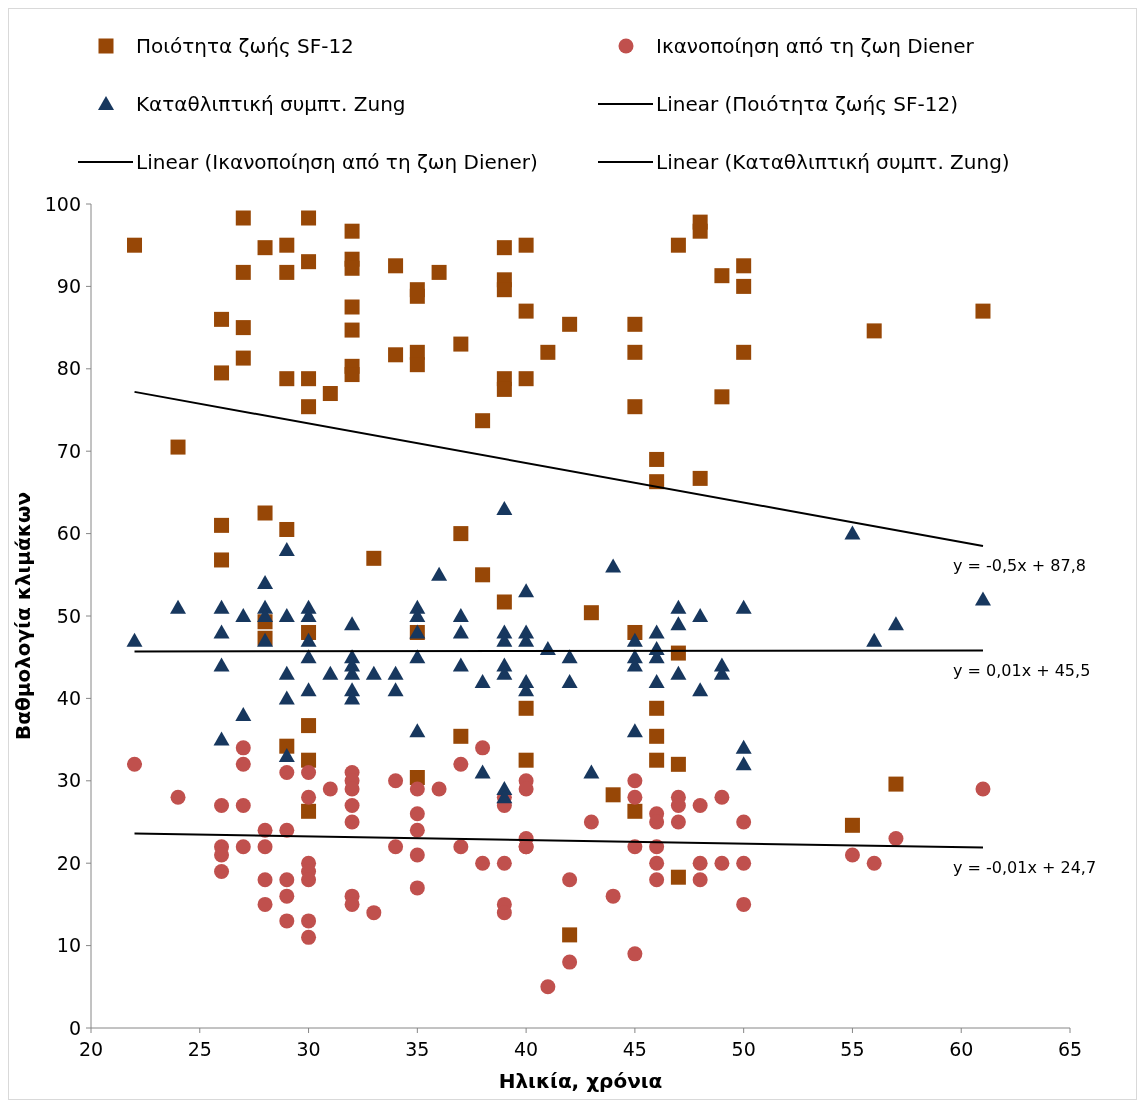 Image resolution: width=1145 pixels, height=1103 pixels. What do you see at coordinates (68, 615) in the screenshot?
I see `y-tick-label: 50` at bounding box center [68, 615].